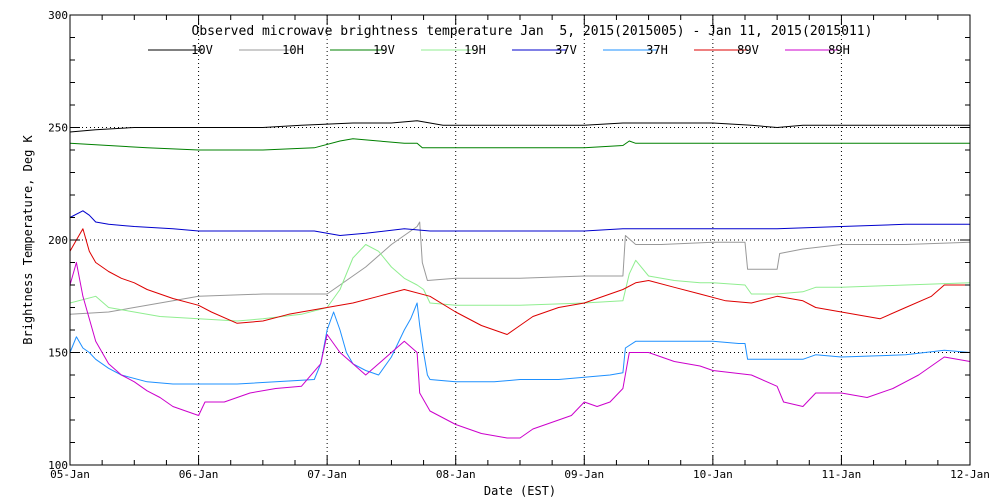 Image resolution: width=1000 pixels, height=500 pixels. I want to click on y-tick-label: 200, so click(58, 240).